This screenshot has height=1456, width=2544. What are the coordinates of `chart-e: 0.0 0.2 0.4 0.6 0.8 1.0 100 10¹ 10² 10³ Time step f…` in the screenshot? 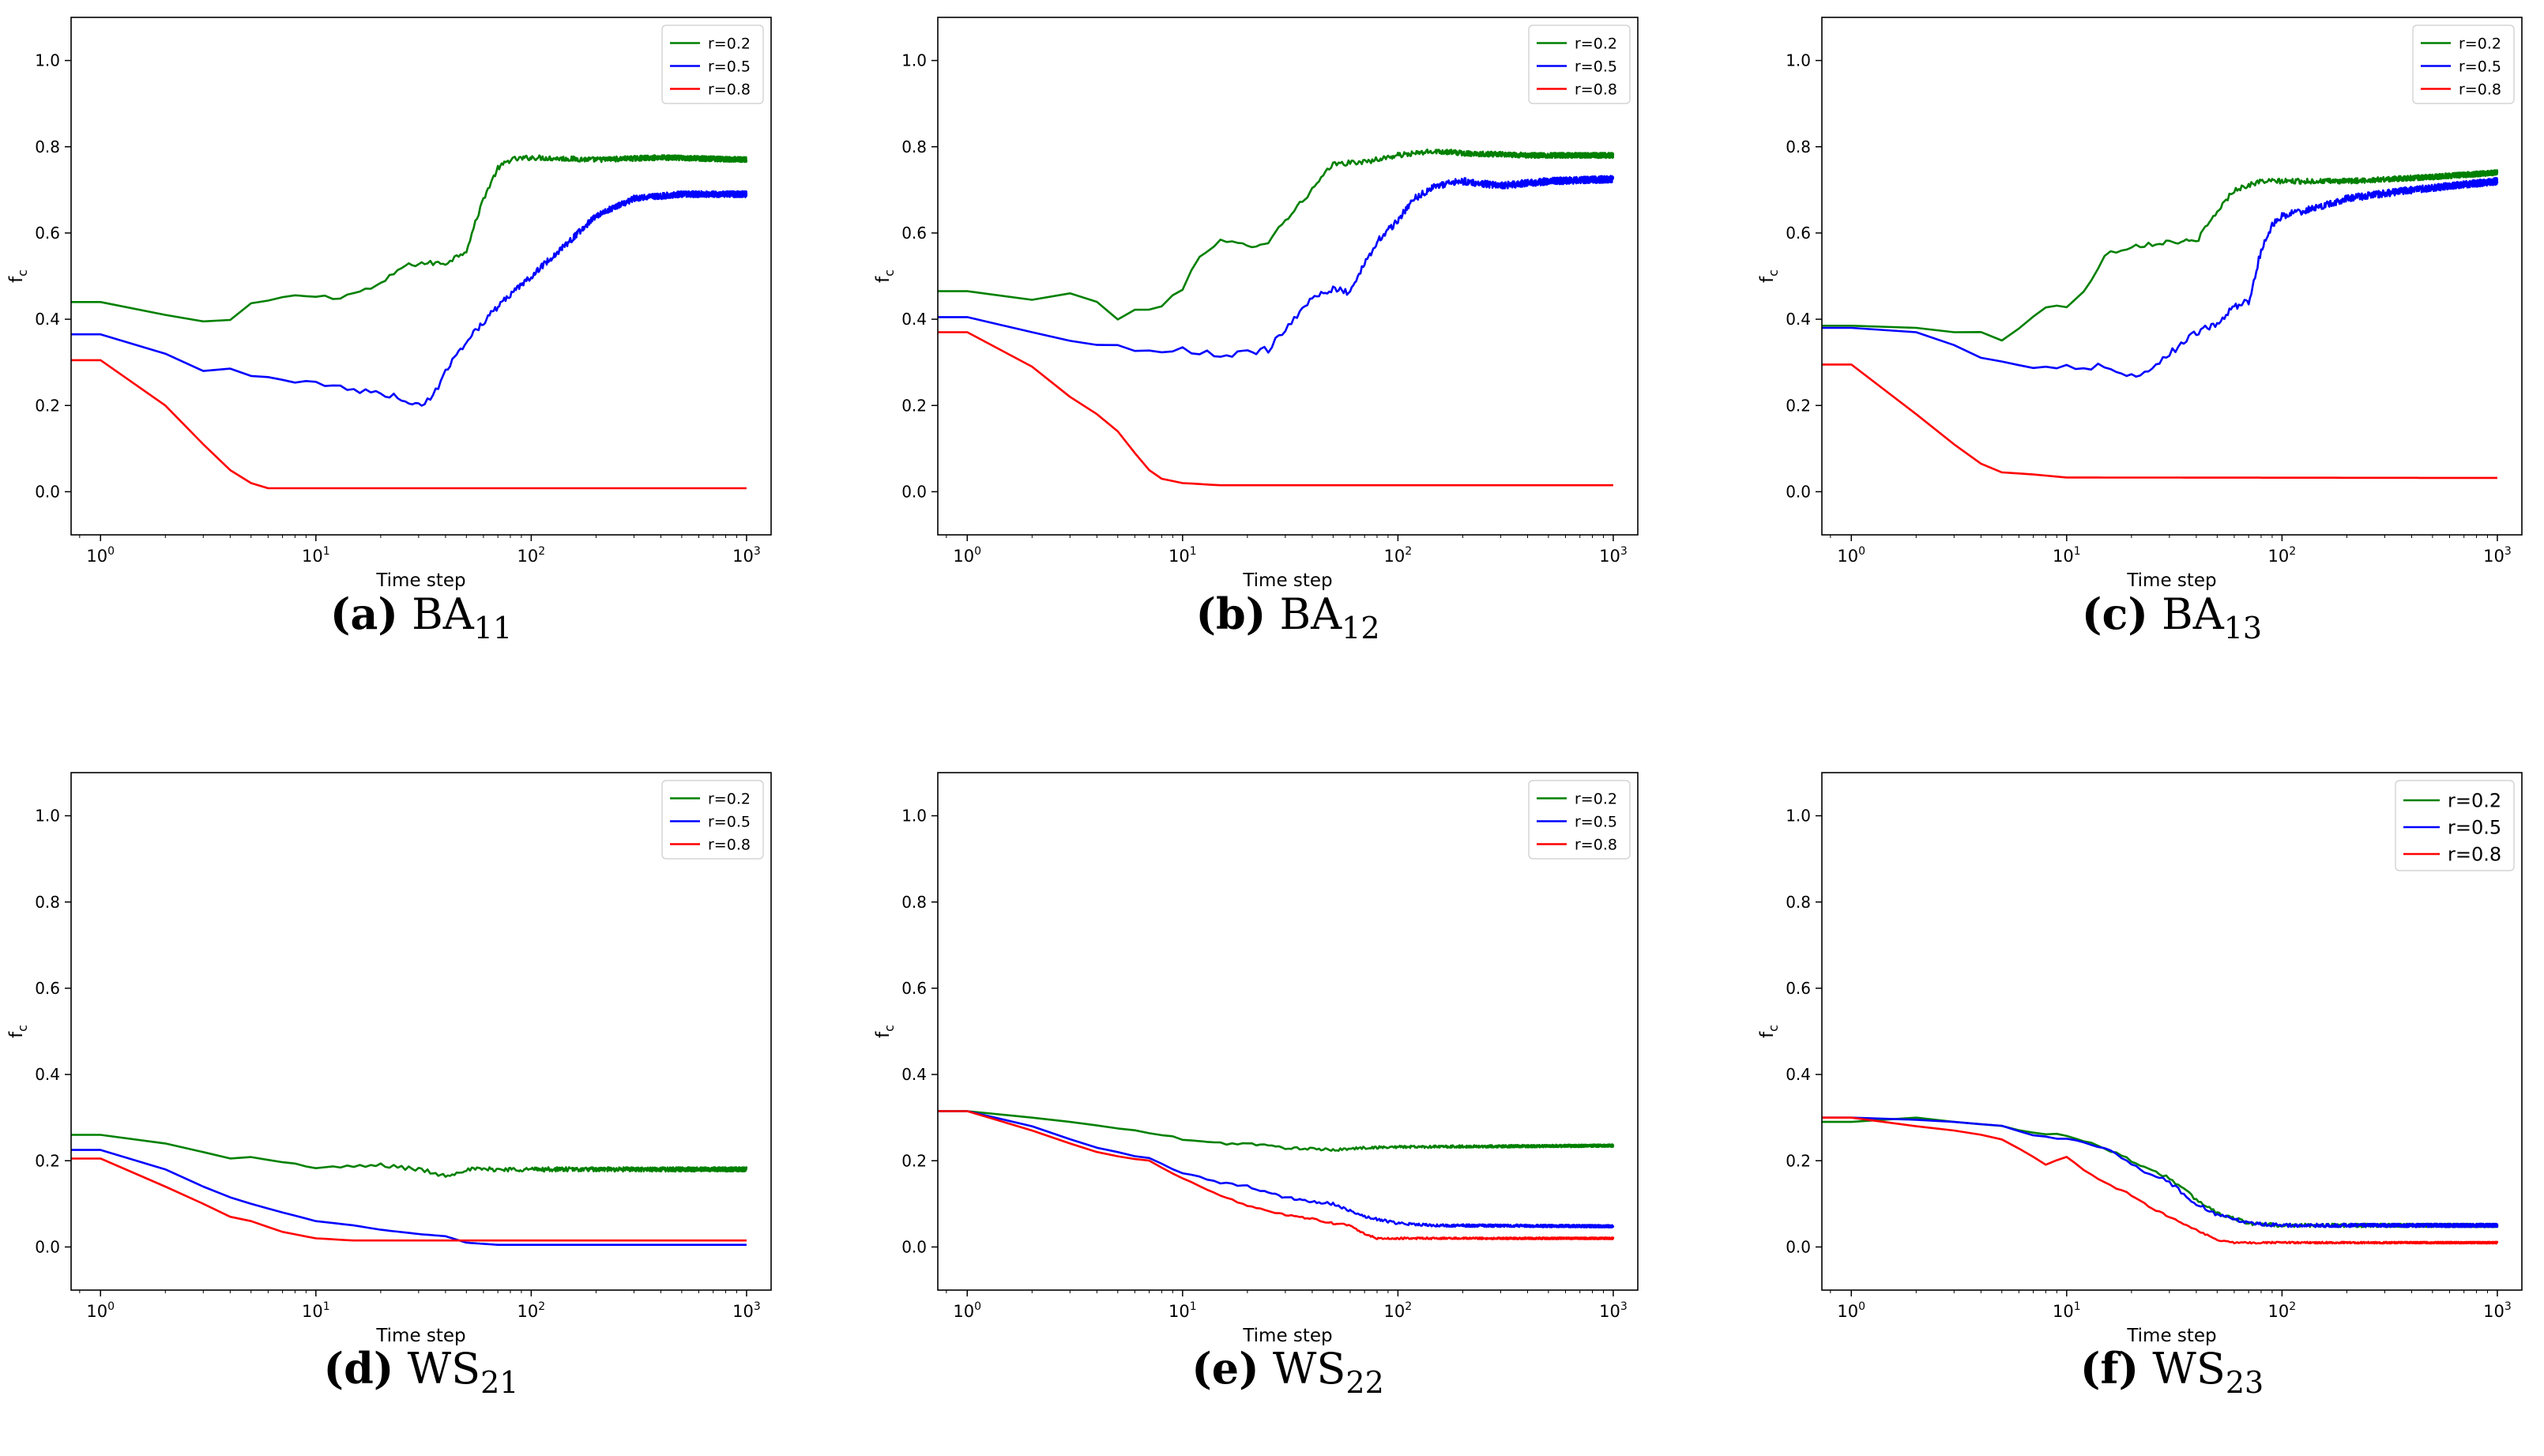 It's located at (1256, 1059).